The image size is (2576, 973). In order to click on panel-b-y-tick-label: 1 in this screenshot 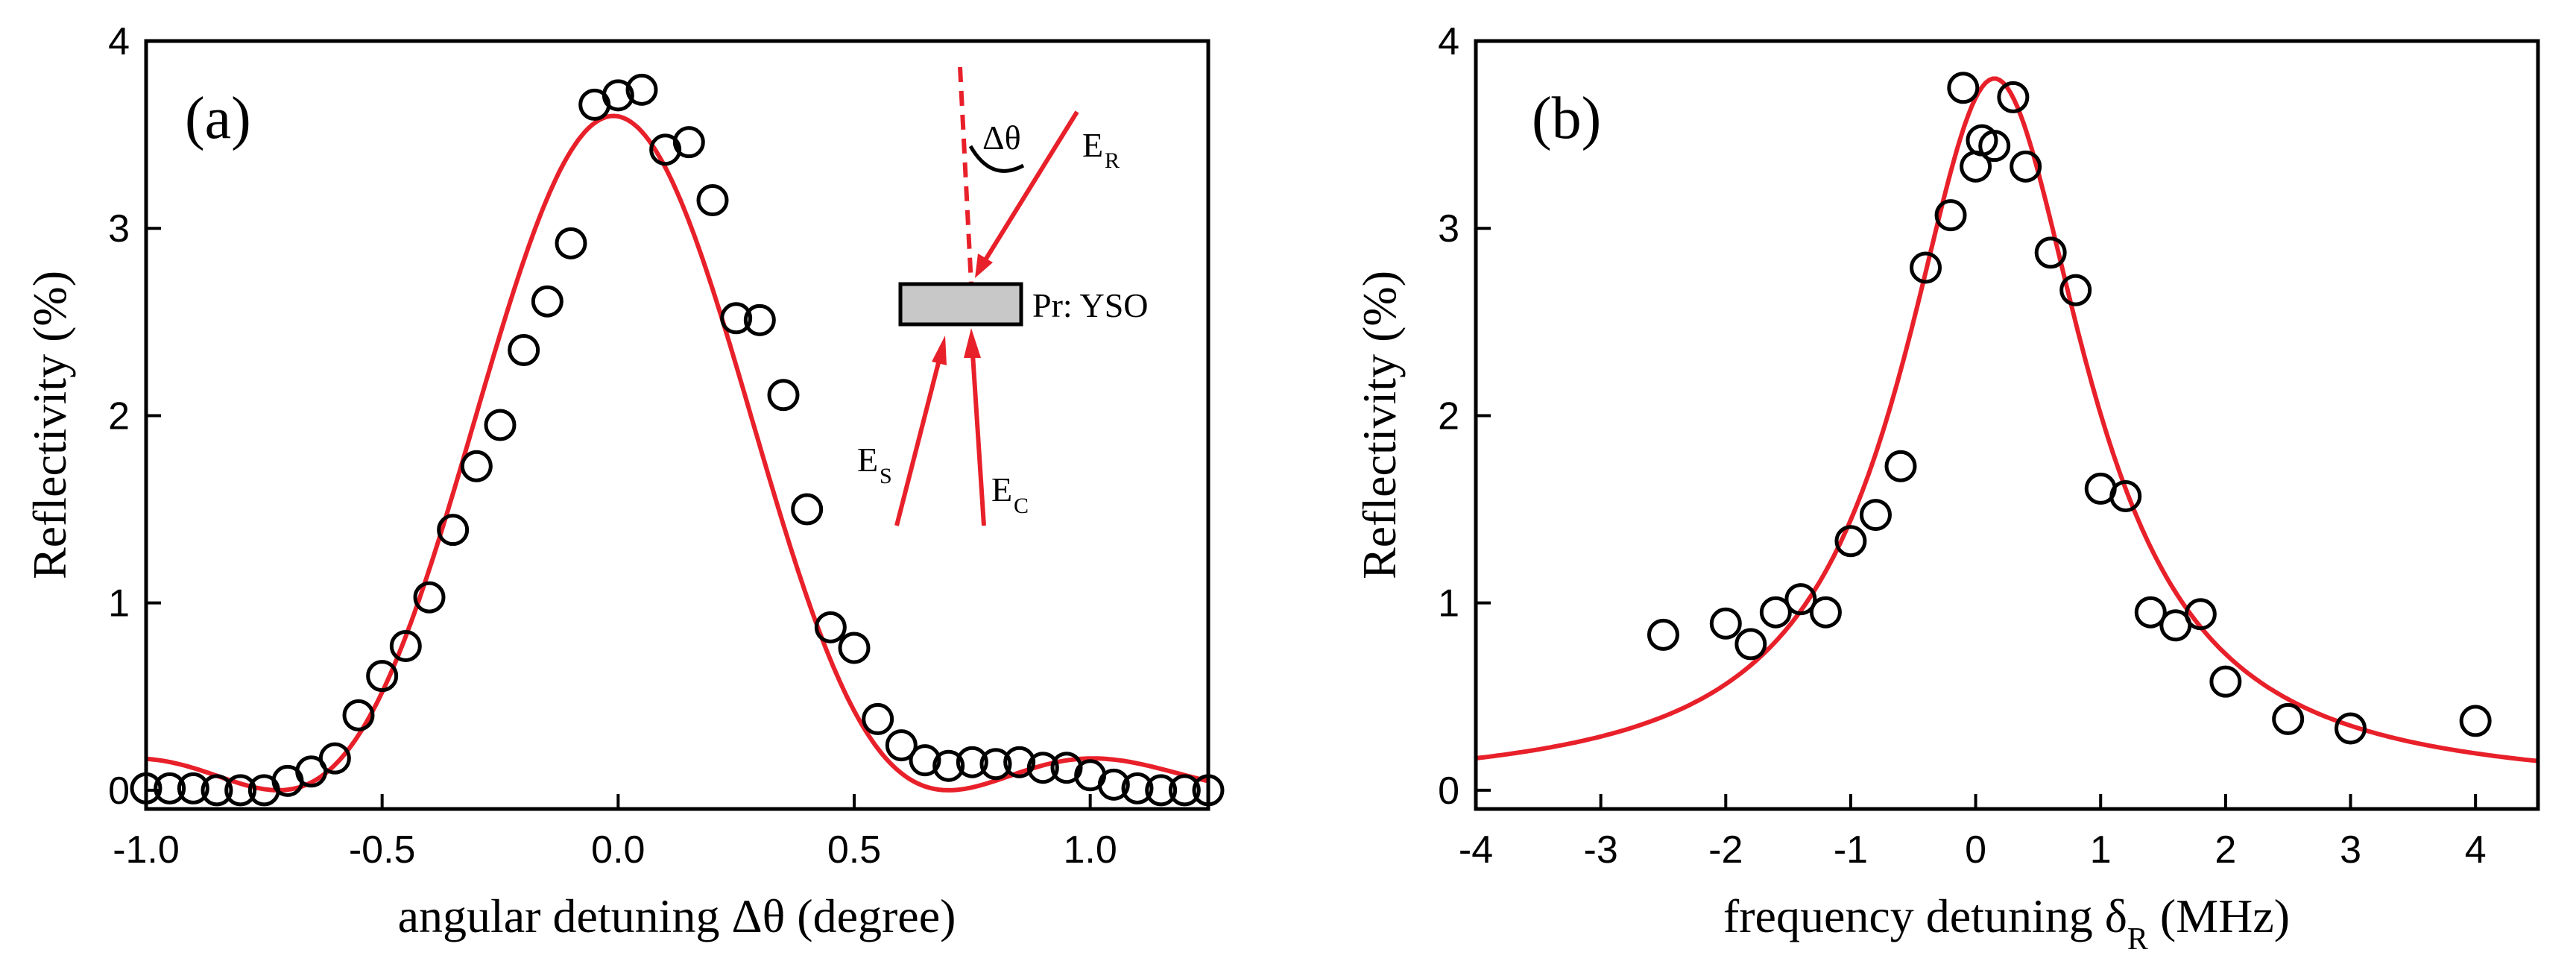, I will do `click(1448, 604)`.